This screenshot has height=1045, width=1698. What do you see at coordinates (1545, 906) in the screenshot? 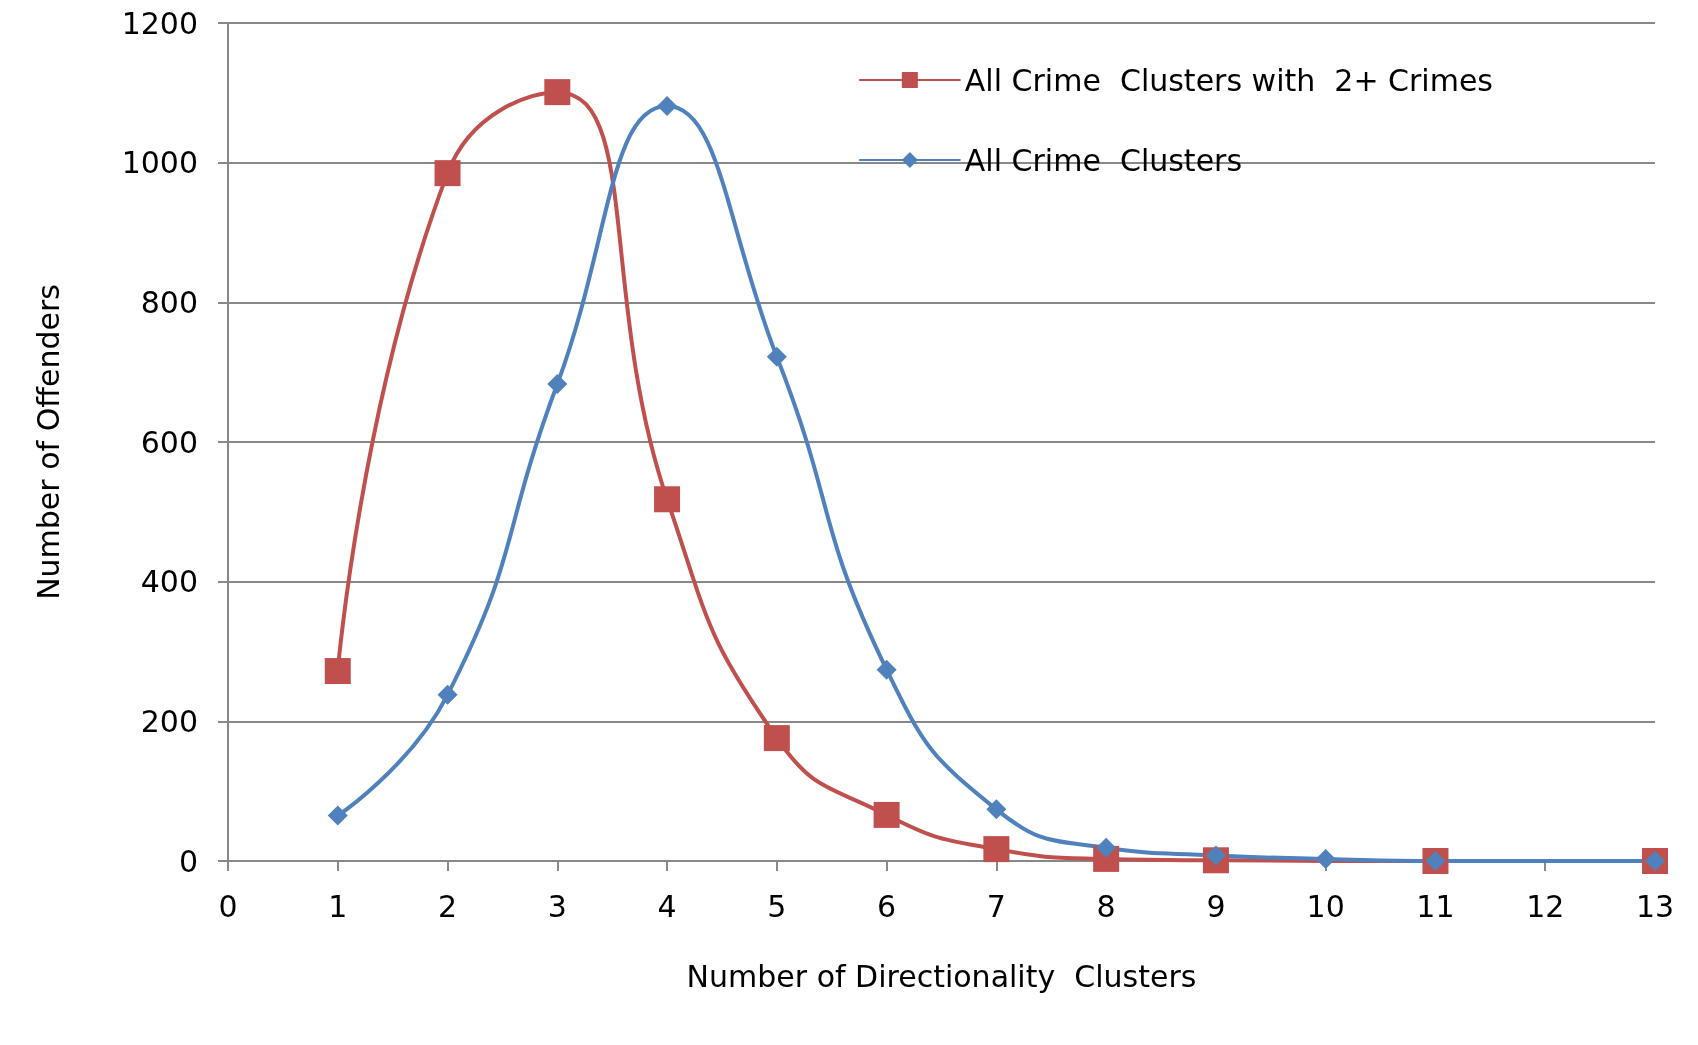
I see `x-tick-label: 12` at bounding box center [1545, 906].